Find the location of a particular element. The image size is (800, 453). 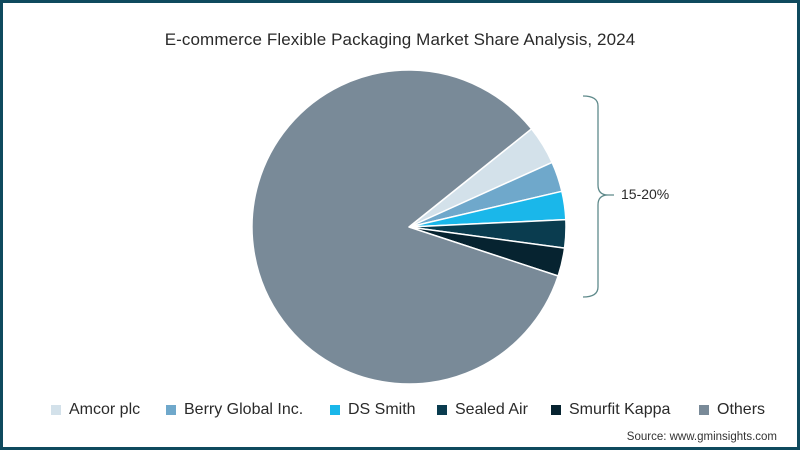

legend-item-sealed-air: Sealed Air is located at coordinates (482, 410).